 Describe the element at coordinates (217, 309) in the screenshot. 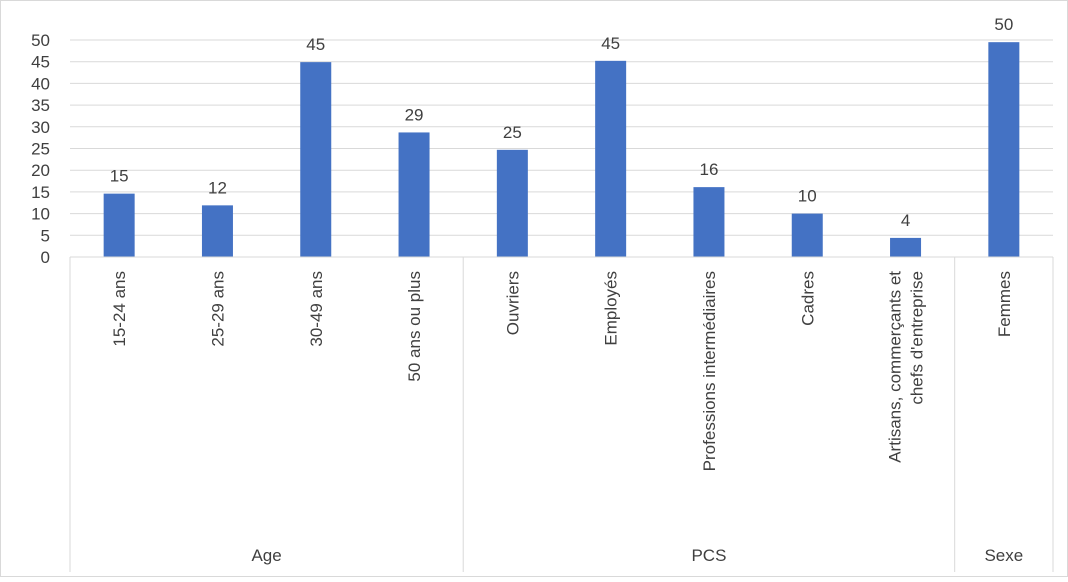

I see `x-tick-label: 25-29 ans` at that location.